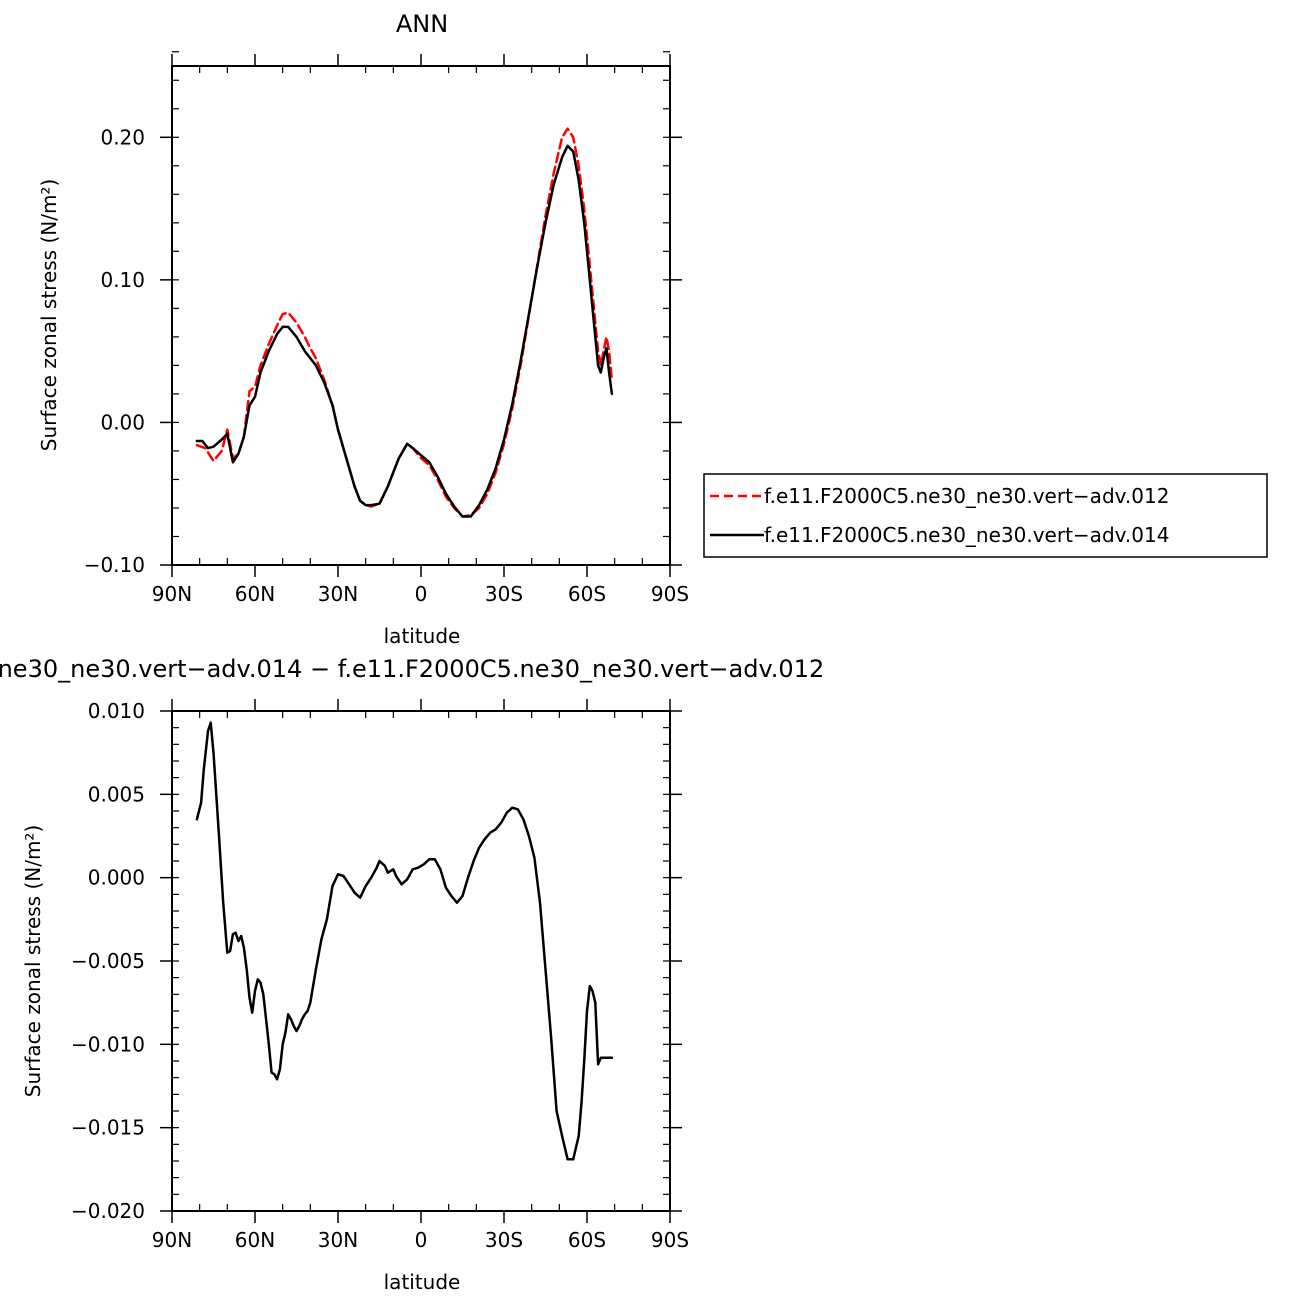 The height and width of the screenshot is (1303, 1302). What do you see at coordinates (116, 878) in the screenshot?
I see `bottom-y-tick-label: 0.000` at bounding box center [116, 878].